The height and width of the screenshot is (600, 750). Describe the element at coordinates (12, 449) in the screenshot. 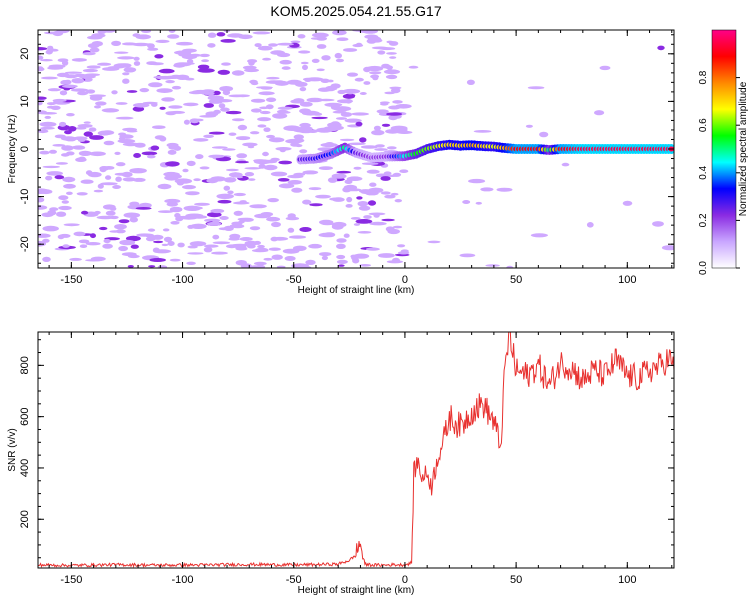

I see `snr-y-label: SNR (v/v)` at that location.